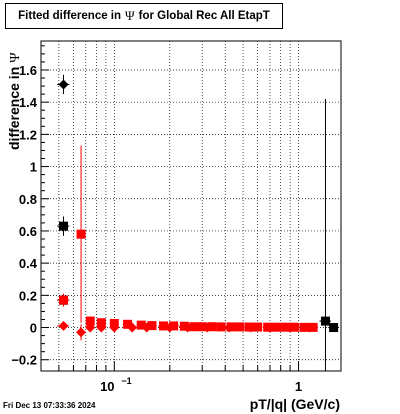  What do you see at coordinates (33, 167) in the screenshot?
I see `y-tick-label: 1` at bounding box center [33, 167].